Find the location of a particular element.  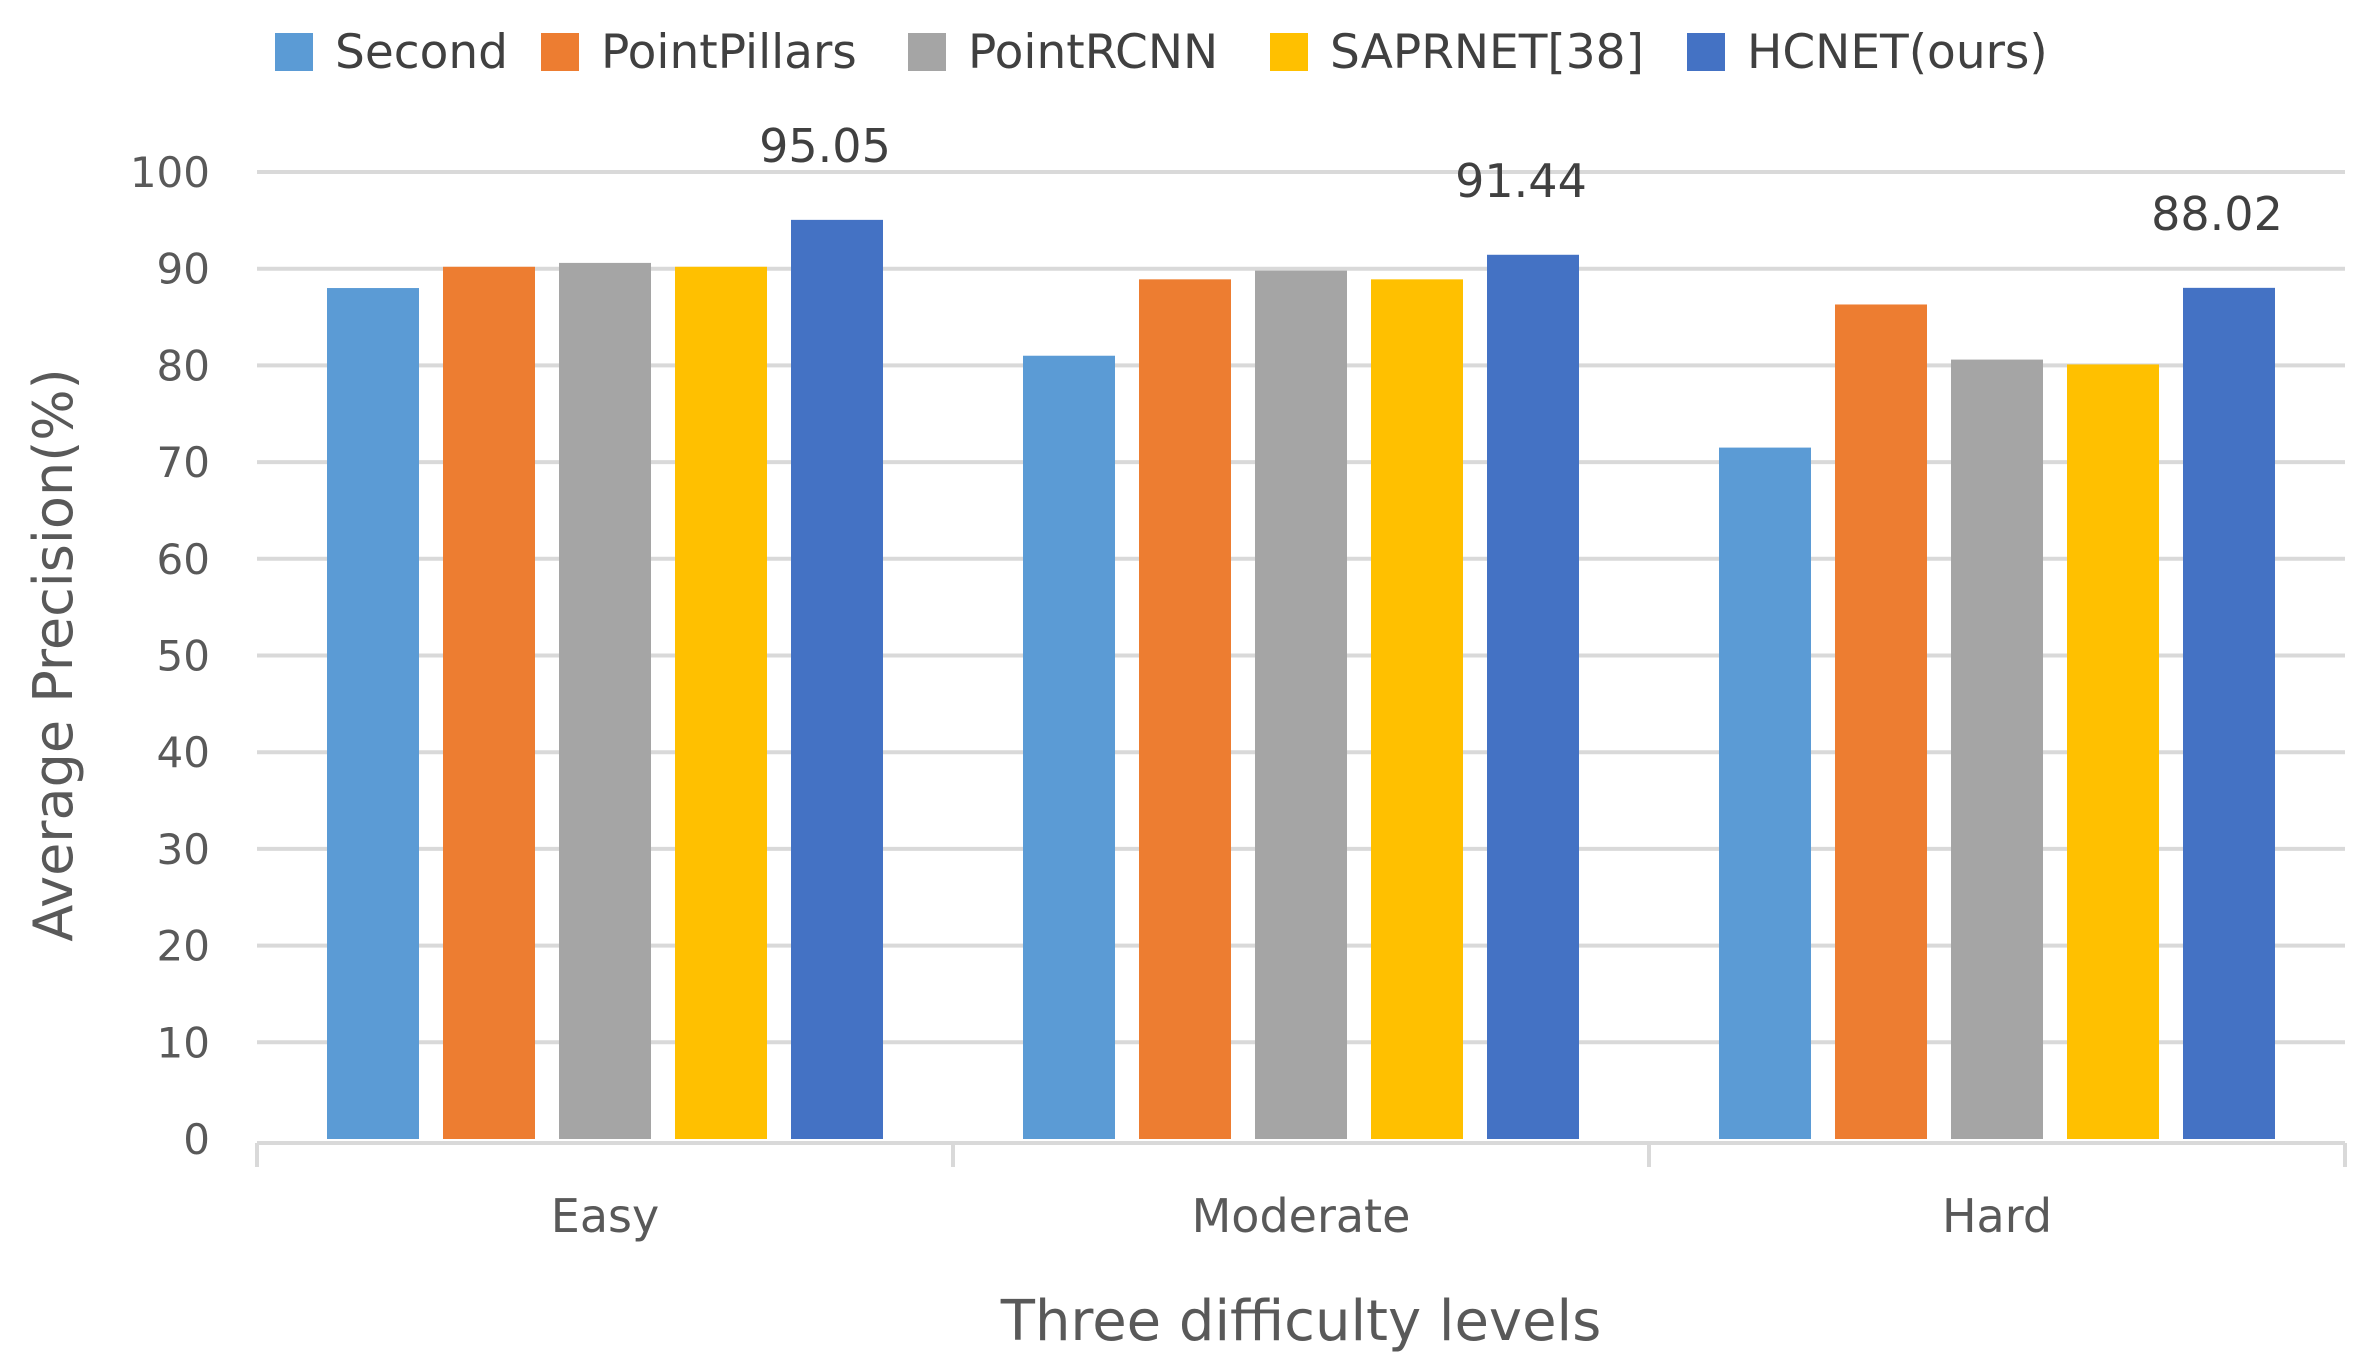

bar-saprnet-38--moderate is located at coordinates (1417, 709).